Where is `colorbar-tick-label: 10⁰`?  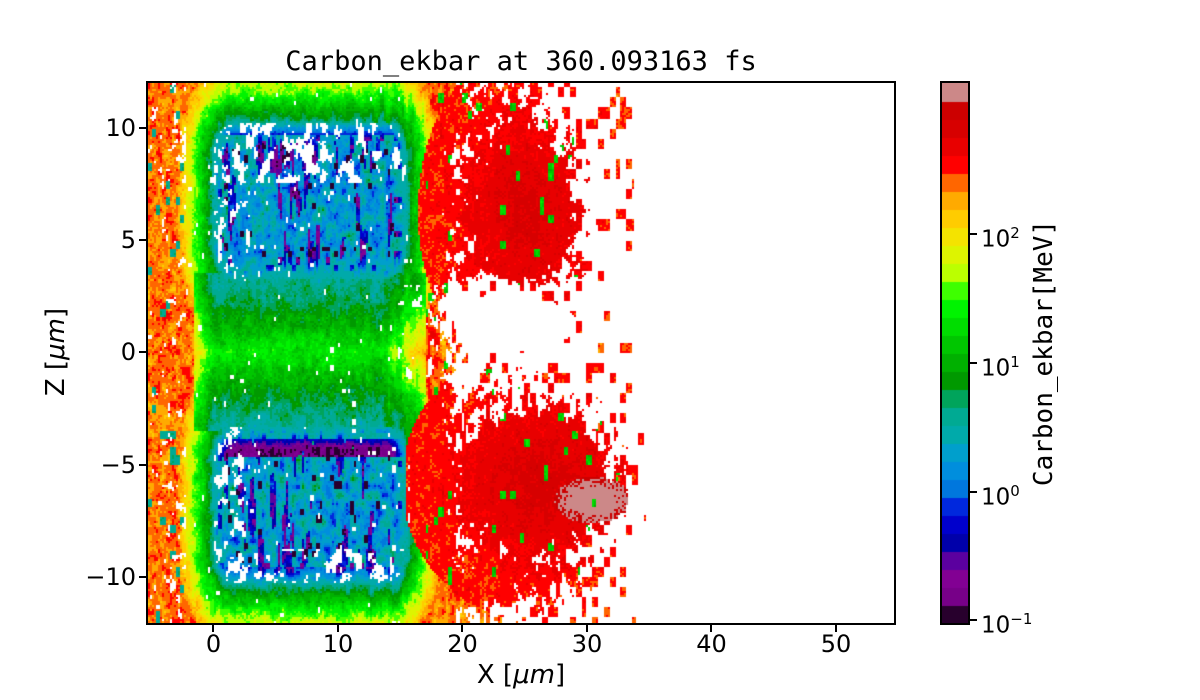
colorbar-tick-label: 10⁰ is located at coordinates (1000, 494).